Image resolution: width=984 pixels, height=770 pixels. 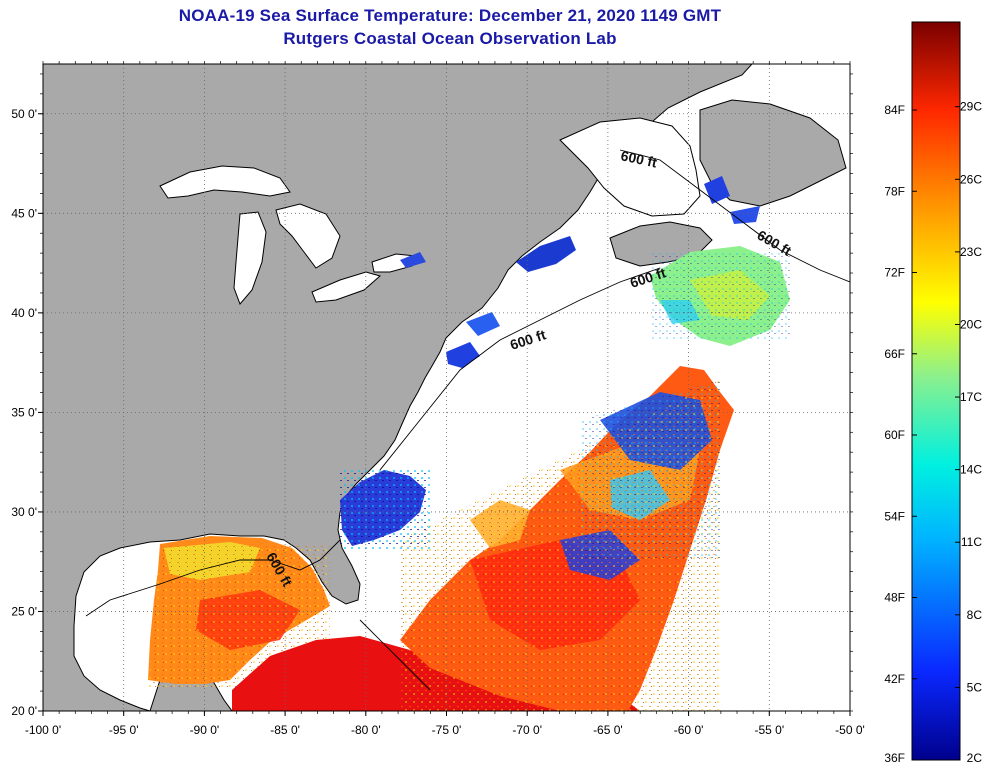 I want to click on lon-tick-label: -100 0', so click(x=43, y=730).